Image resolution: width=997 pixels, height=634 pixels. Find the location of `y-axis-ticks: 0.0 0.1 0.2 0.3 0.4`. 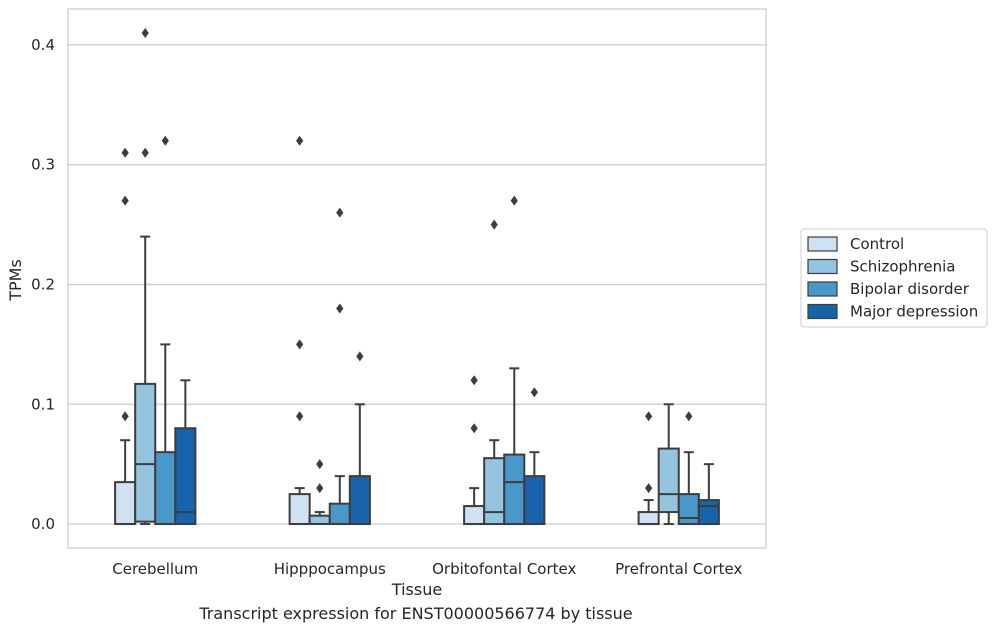

y-axis-ticks: 0.0 0.1 0.2 0.3 0.4 is located at coordinates (43, 284).